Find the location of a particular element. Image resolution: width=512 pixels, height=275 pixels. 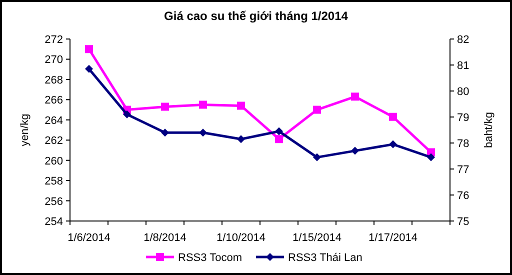

x-tick-label: 1/8/2014 is located at coordinates (165, 238).